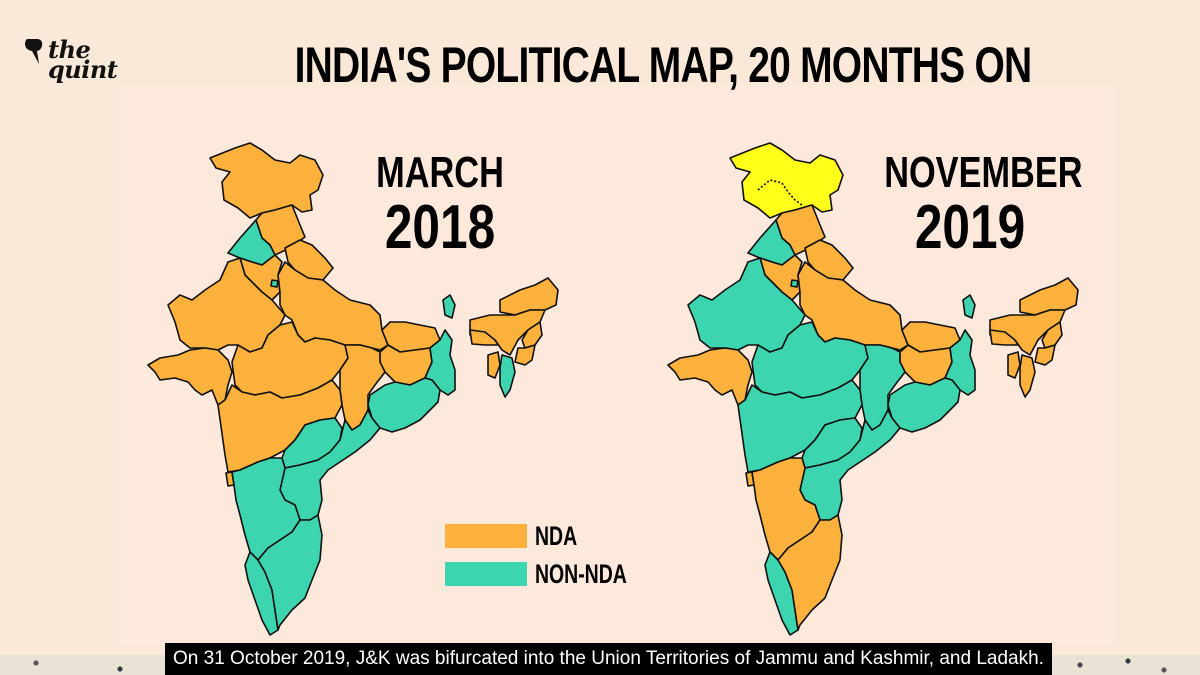 The image size is (1200, 675). Describe the element at coordinates (69, 49) in the screenshot. I see `logo-word-the: the` at that location.